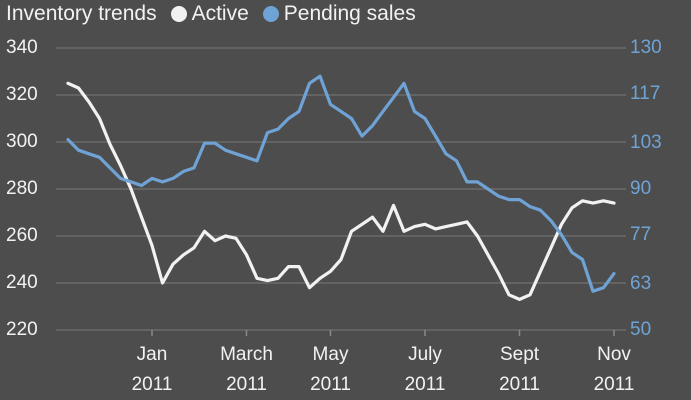  What do you see at coordinates (425, 369) in the screenshot?
I see `x-tick-label: July 2011` at bounding box center [425, 369].